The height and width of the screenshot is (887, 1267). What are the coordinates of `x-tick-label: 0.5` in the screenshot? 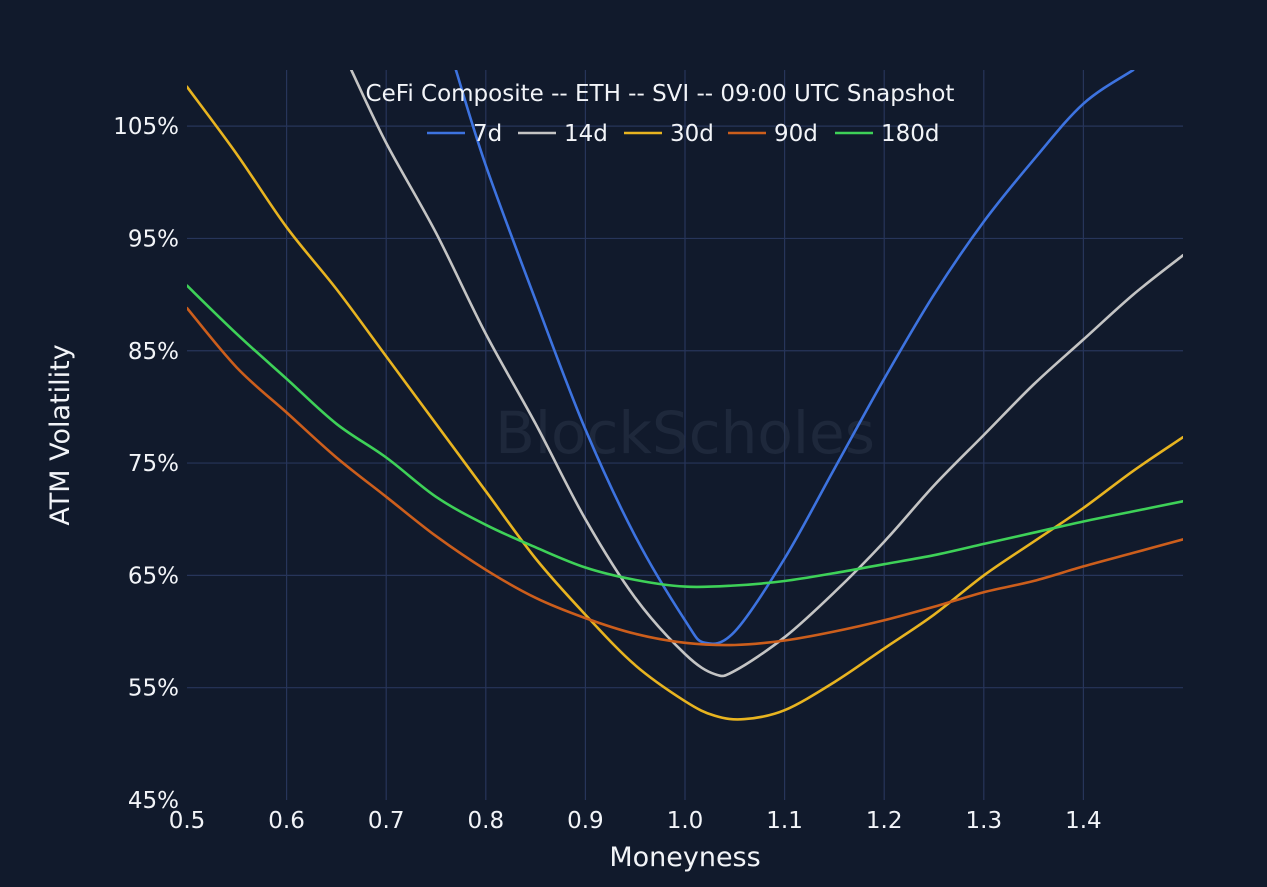 It's located at (187, 821).